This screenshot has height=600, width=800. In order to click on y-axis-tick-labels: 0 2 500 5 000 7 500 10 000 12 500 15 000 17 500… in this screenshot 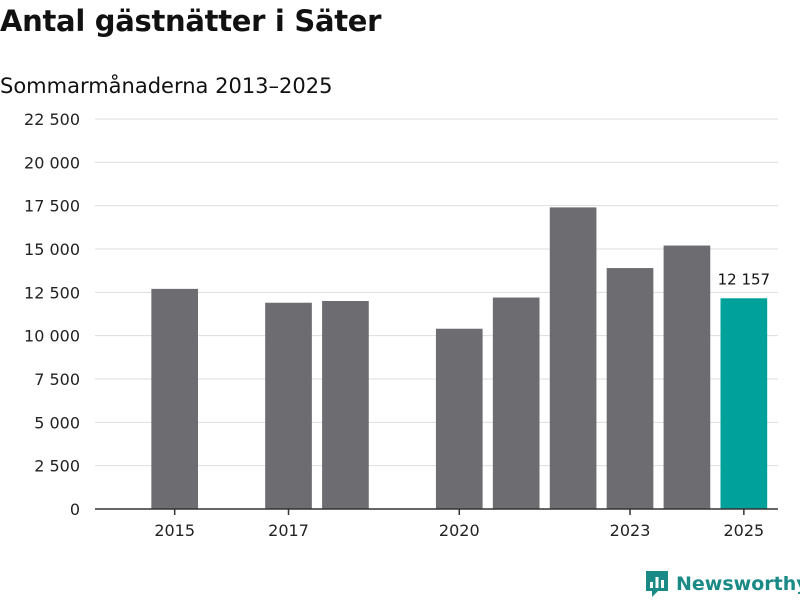, I will do `click(52, 314)`.